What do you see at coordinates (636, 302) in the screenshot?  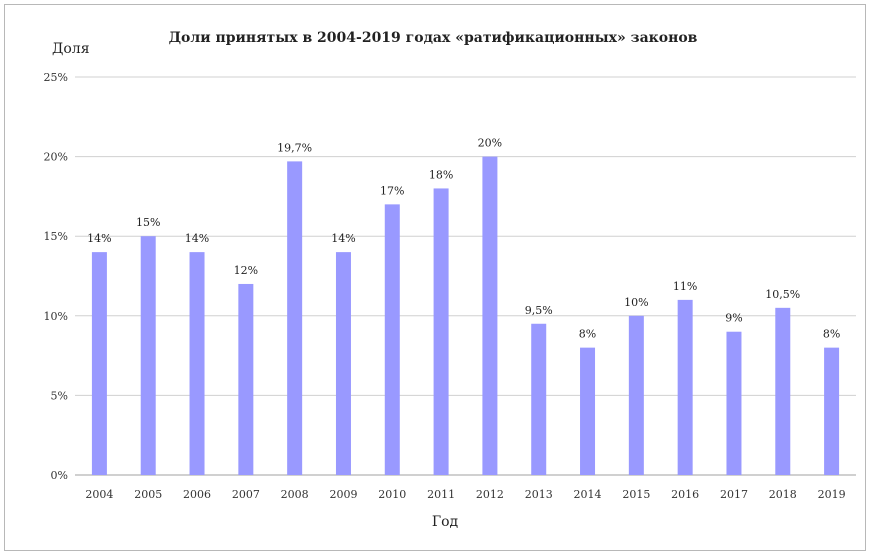 I see `data-label: 10%` at bounding box center [636, 302].